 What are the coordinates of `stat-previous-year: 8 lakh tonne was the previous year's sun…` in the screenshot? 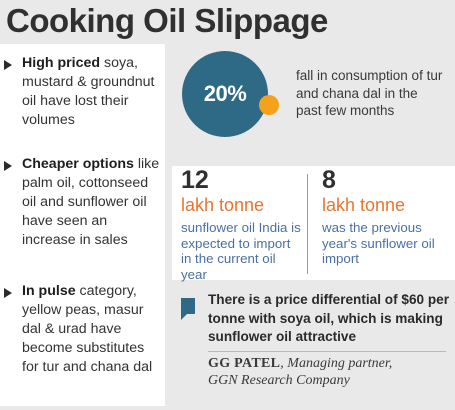 It's located at (387, 216).